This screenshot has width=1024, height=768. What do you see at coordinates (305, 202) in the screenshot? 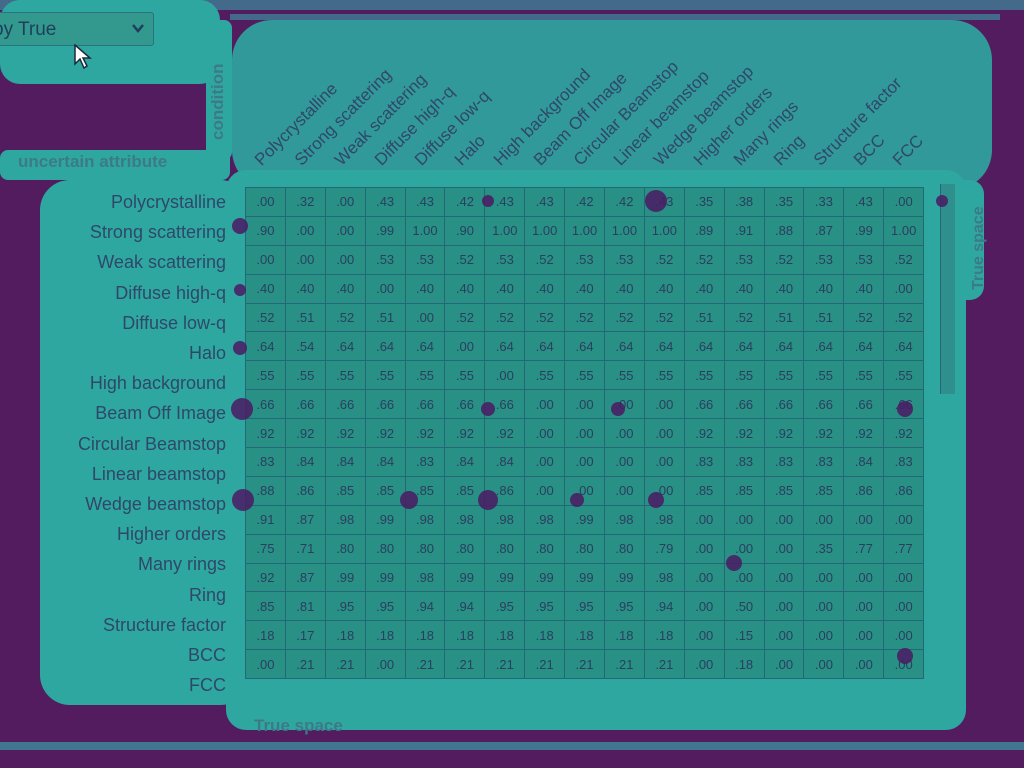
I see `matrix-cell: .32` at bounding box center [305, 202].